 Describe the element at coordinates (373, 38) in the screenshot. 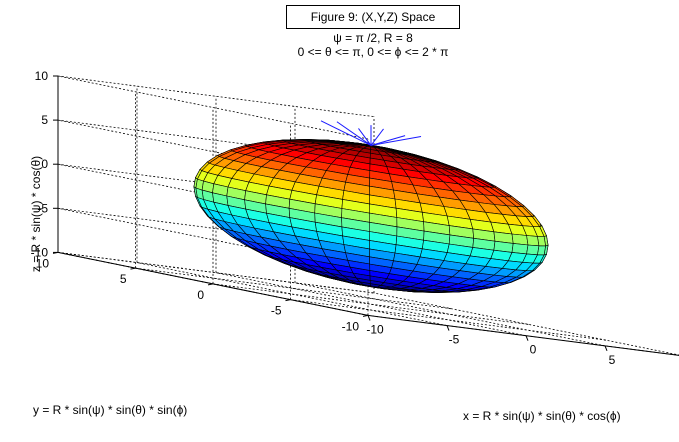

I see `chart-subtitle-1: ψ = π /2, R = 8` at that location.